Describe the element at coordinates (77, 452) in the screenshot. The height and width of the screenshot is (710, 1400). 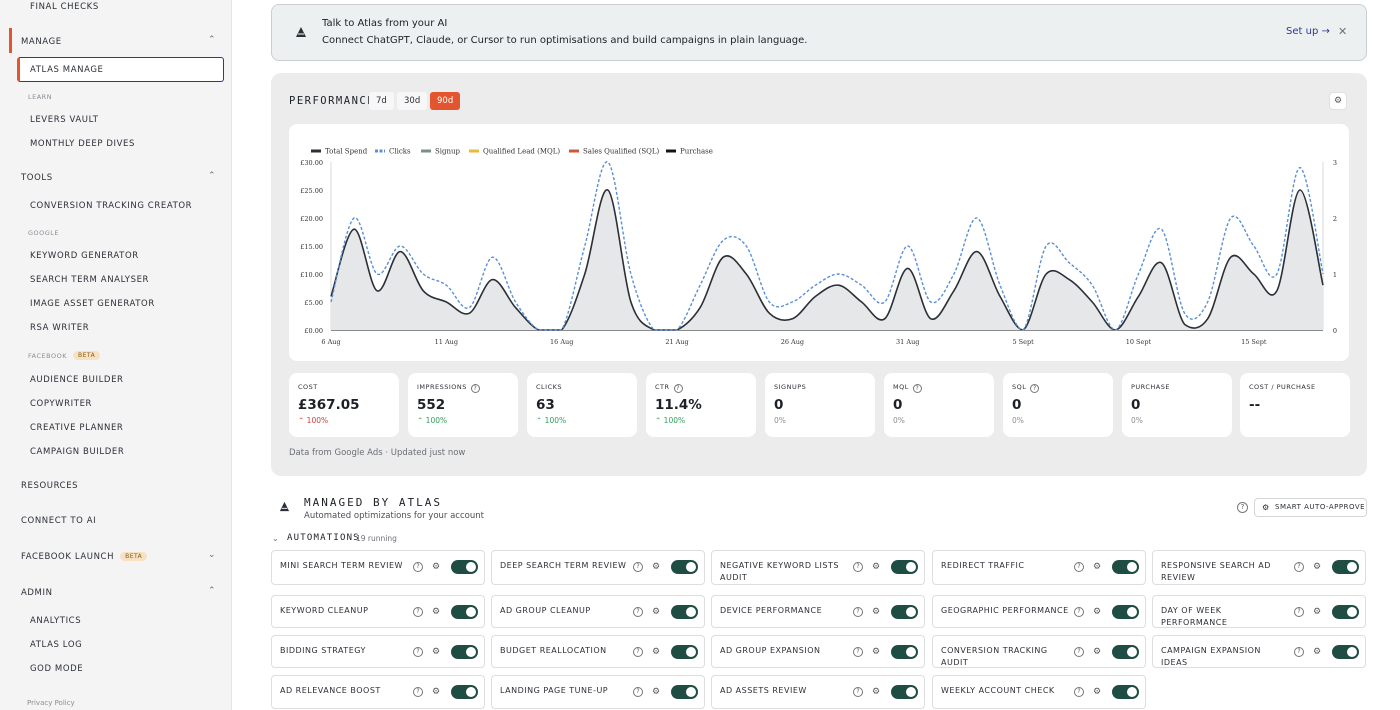
I see `sidebar-item-campaign-builder: CAMPAIGN BUILDER` at that location.